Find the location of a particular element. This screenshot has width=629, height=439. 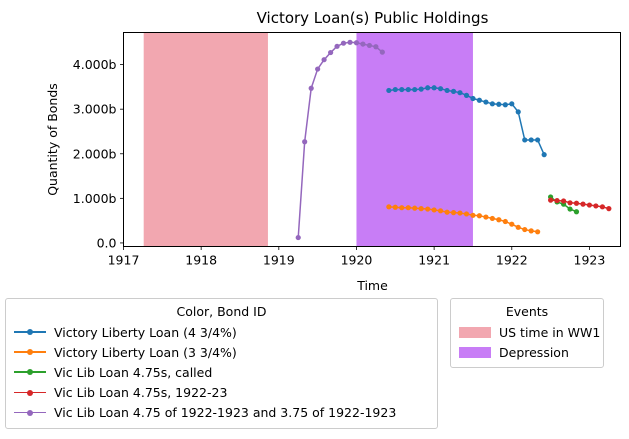

event-label: US time in WW1 is located at coordinates (550, 332).